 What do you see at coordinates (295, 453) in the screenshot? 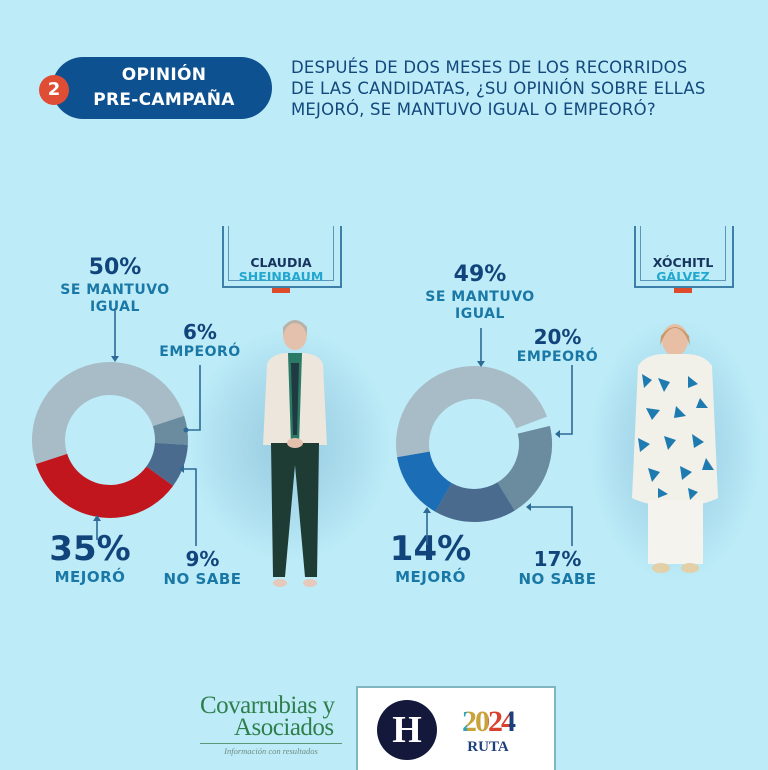
I see `candidate-photo-sheinbaum` at bounding box center [295, 453].